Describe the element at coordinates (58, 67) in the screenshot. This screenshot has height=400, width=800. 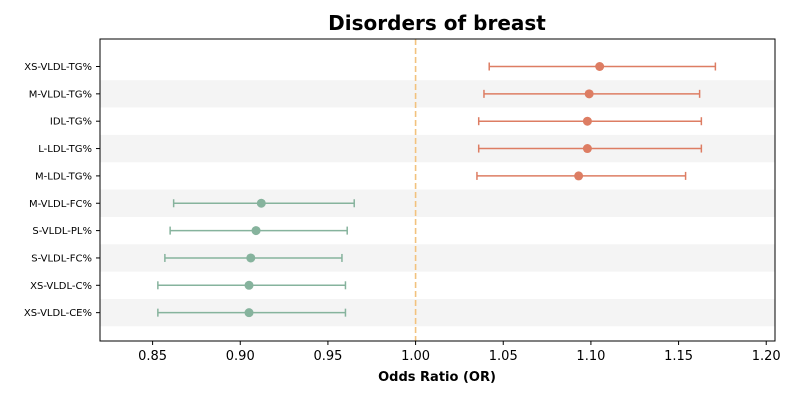
I see `y-tick-label: XS-VLDL-TG%` at that location.